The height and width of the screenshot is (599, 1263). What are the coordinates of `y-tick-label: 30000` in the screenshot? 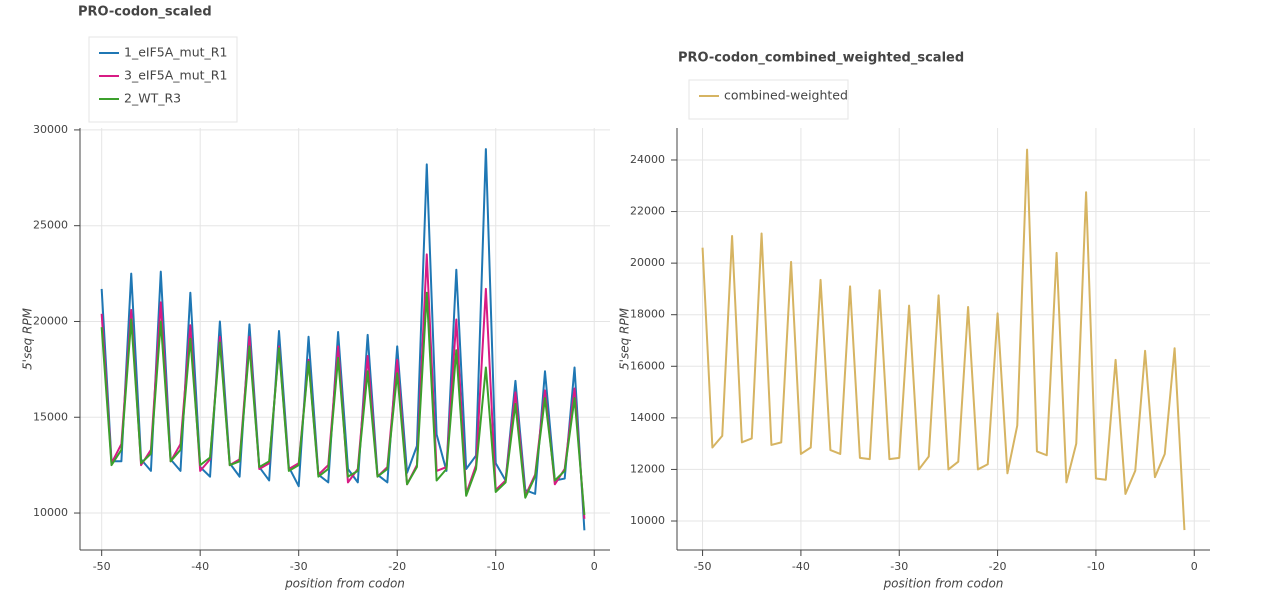 It's located at (50, 129).